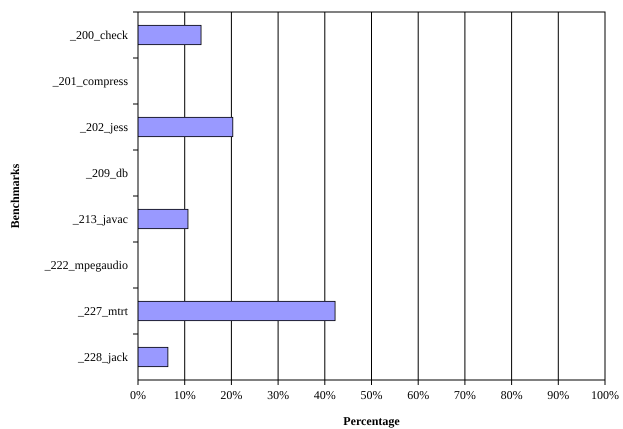  I want to click on y-tick-label: _200_check, so click(98, 35).